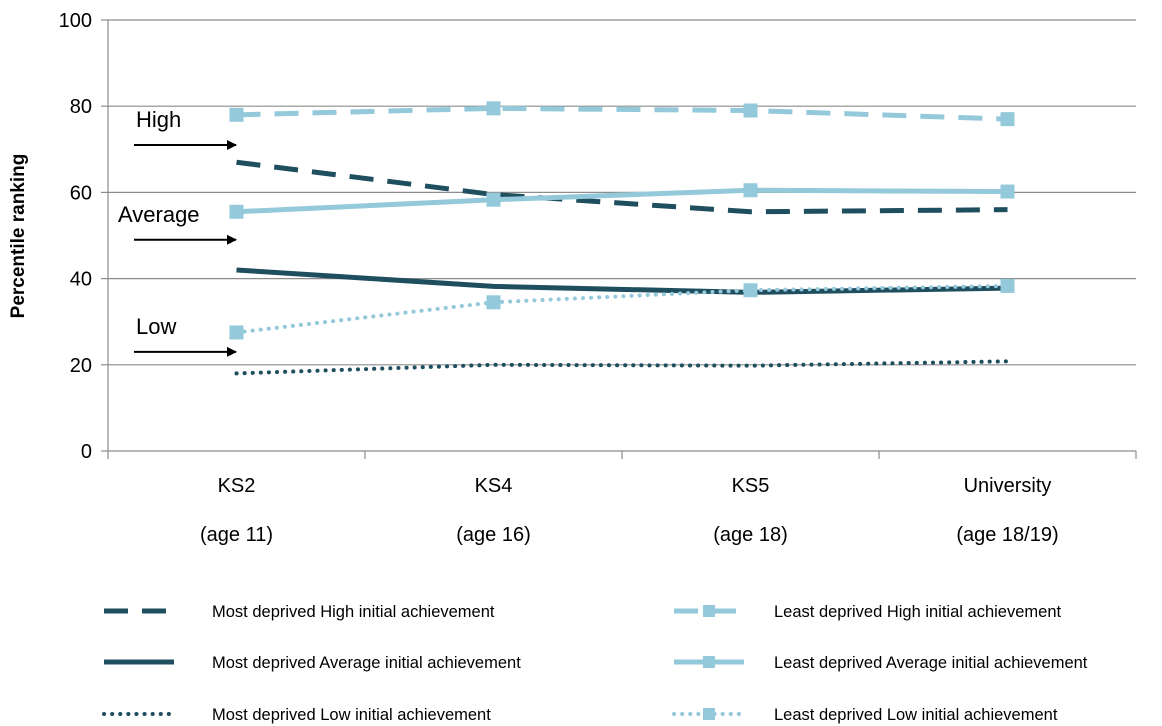 The image size is (1162, 726). What do you see at coordinates (18, 236) in the screenshot?
I see `y-axis-label: Percentile ranking` at bounding box center [18, 236].